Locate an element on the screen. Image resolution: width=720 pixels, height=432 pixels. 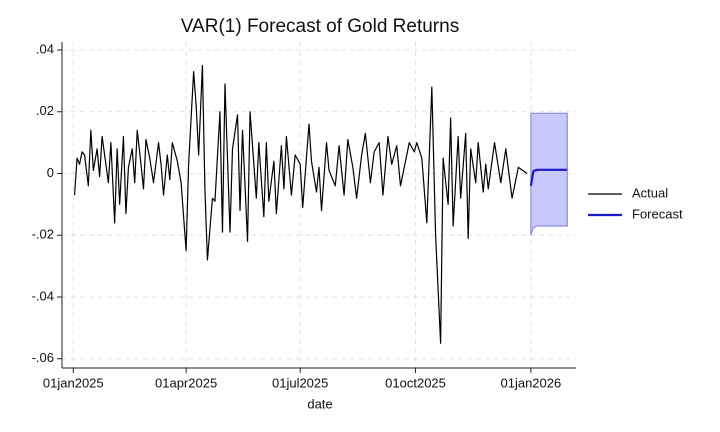
y-tick-label: -.02 is located at coordinates (43, 234).